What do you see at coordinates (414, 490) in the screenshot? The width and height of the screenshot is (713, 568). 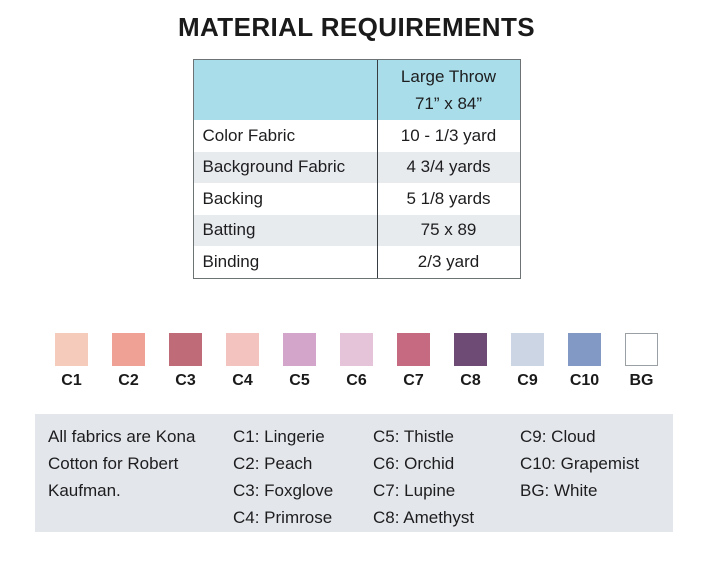 I see `legend-item-c7: C7: Lupine` at bounding box center [414, 490].